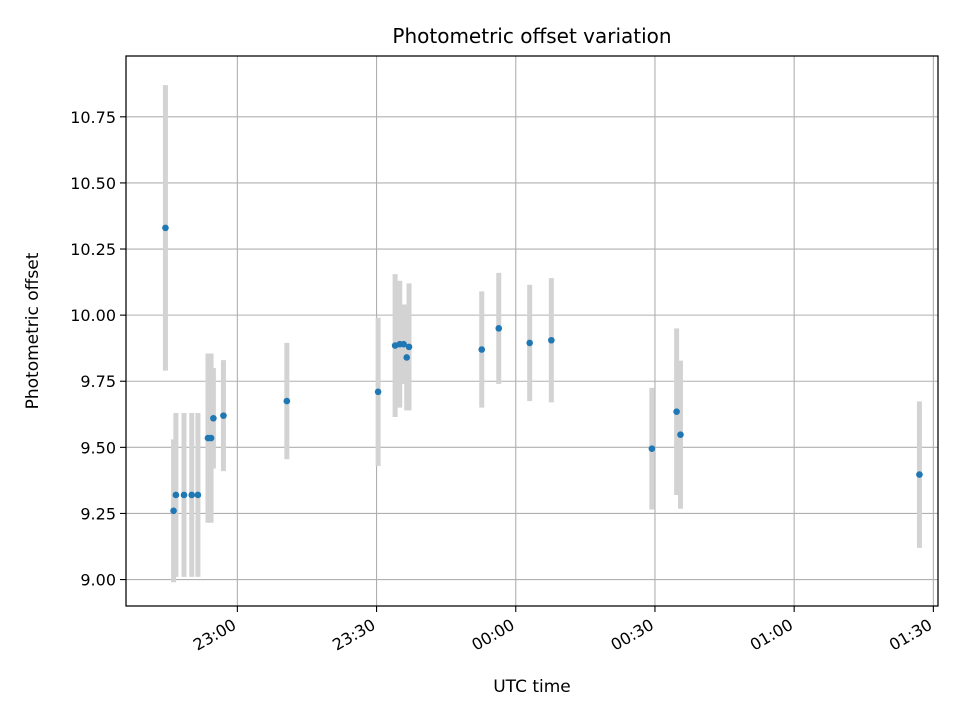  What do you see at coordinates (531, 36) in the screenshot?
I see `chart-title: Photometric offset variation` at bounding box center [531, 36].